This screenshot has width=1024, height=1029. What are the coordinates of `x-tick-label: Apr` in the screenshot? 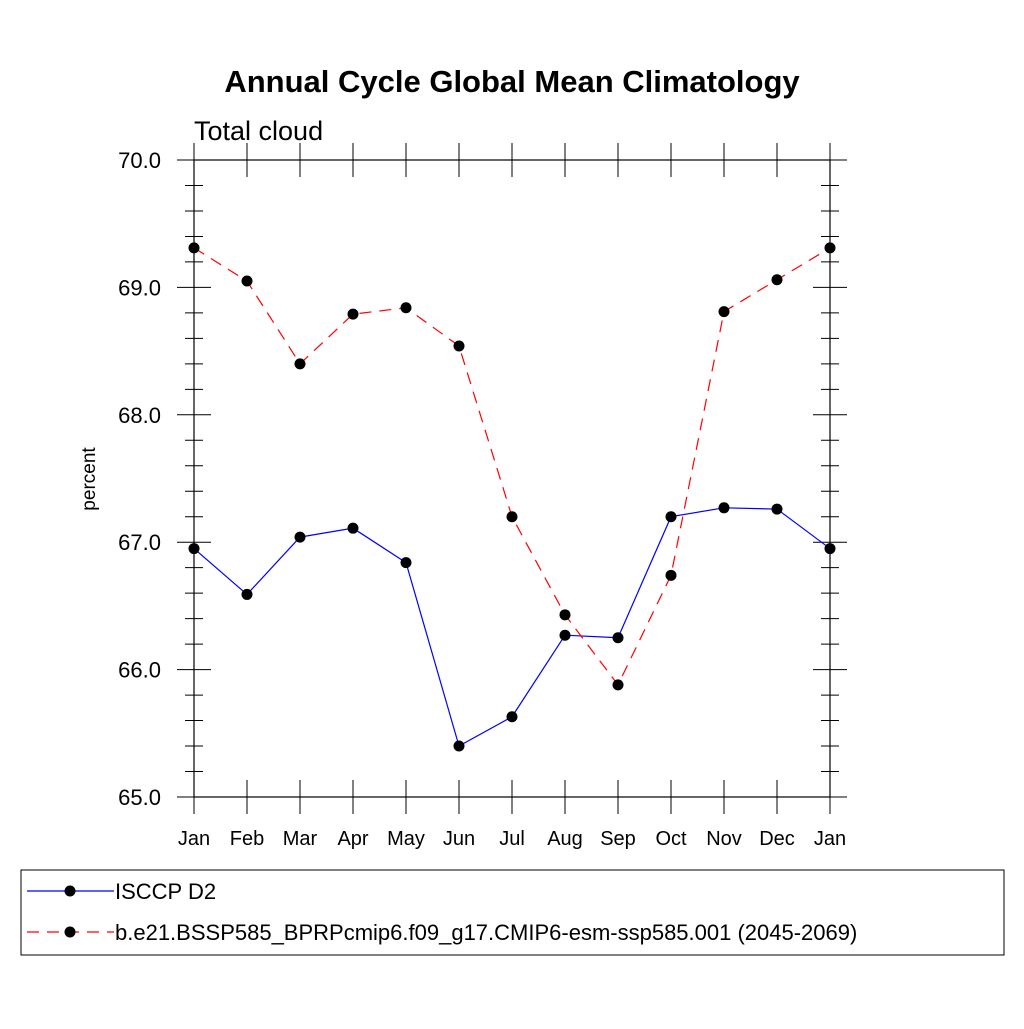 It's located at (352, 839).